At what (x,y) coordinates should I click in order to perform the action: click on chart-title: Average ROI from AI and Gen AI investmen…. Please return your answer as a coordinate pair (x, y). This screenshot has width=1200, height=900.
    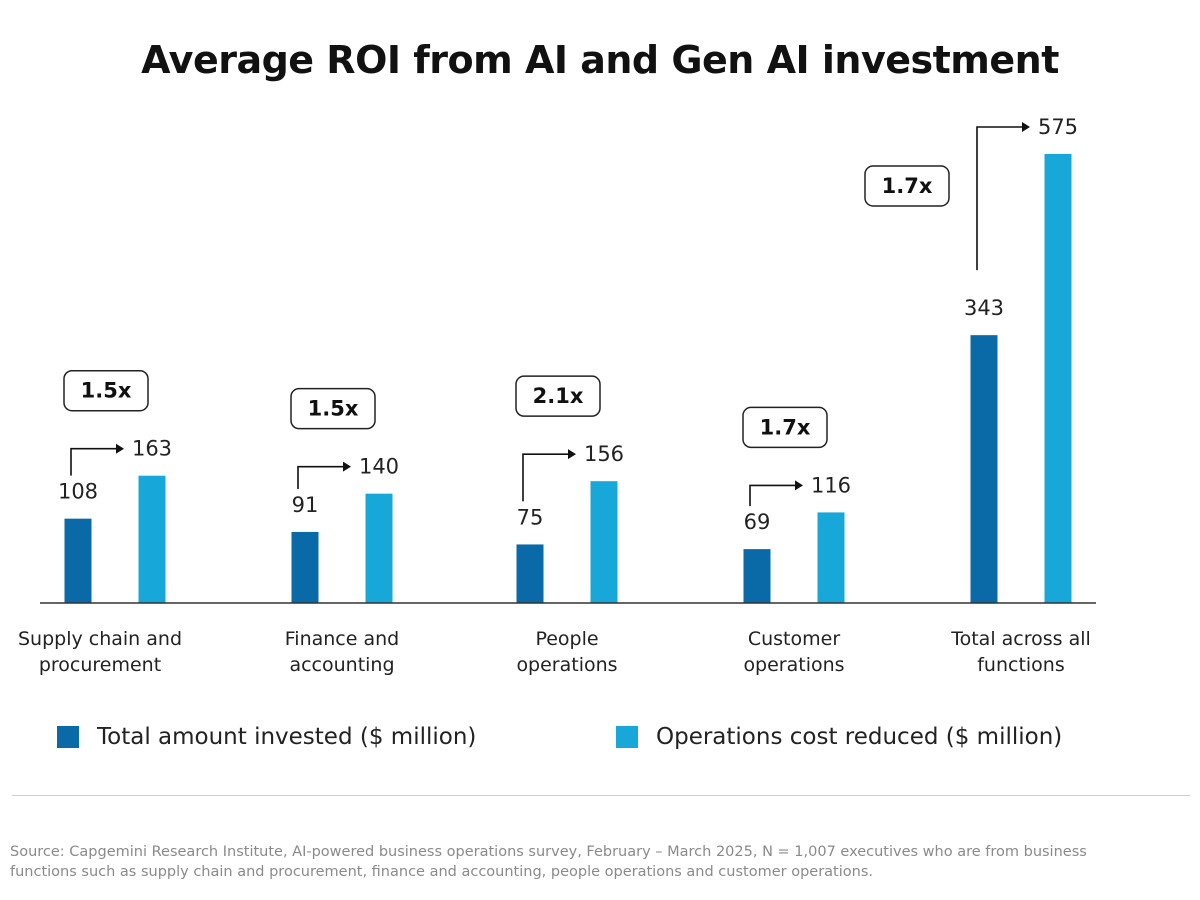
    Looking at the image, I should click on (600, 60).